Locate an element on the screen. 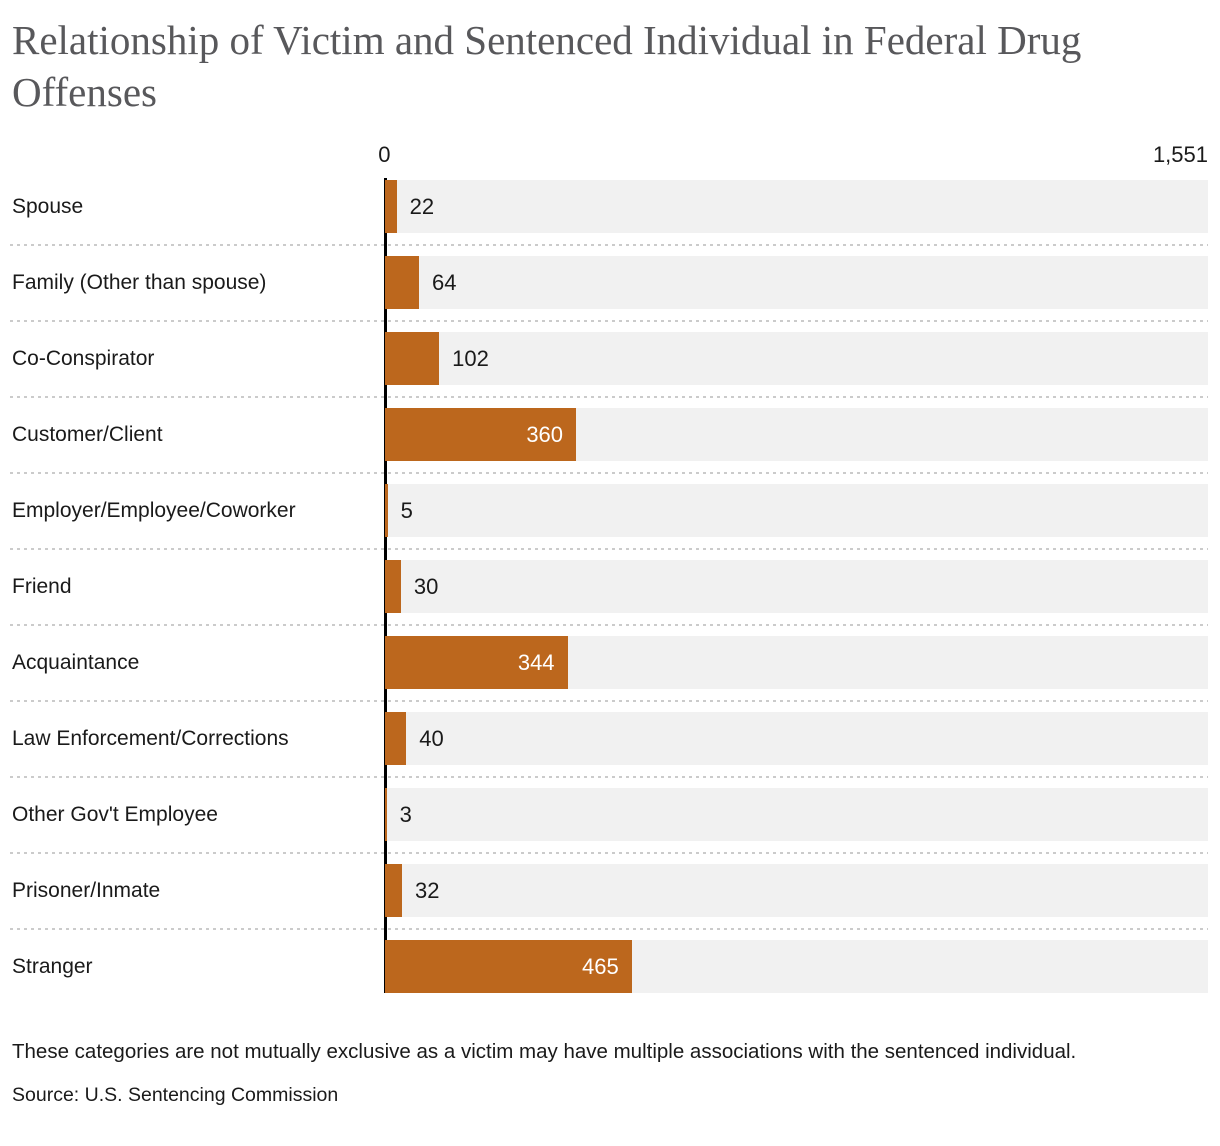 The width and height of the screenshot is (1220, 1146). source-line: Source: U.S. Sentencing Commission is located at coordinates (175, 1095).